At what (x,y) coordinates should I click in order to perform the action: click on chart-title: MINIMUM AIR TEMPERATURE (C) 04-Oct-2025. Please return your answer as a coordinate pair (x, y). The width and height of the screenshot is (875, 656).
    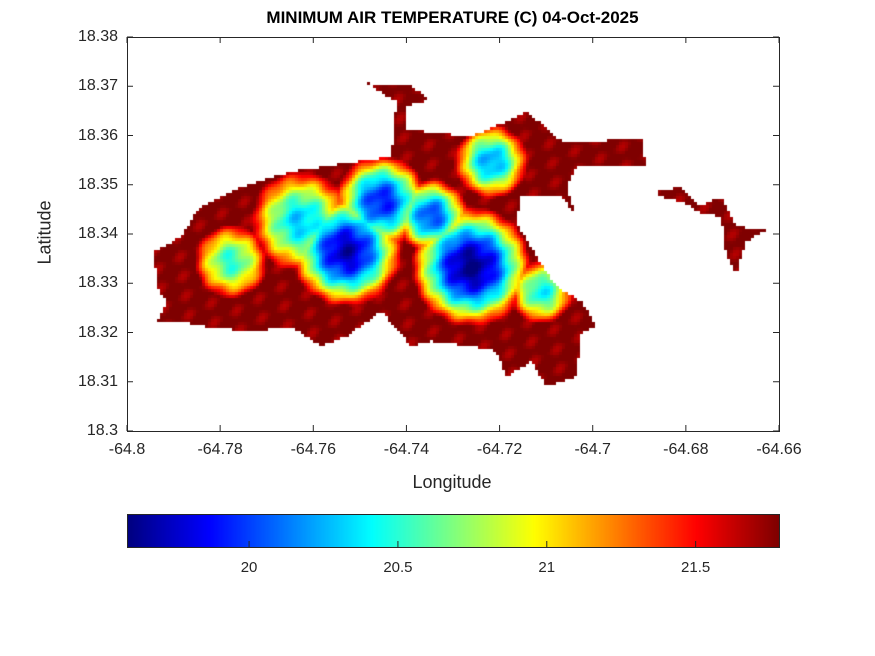
    Looking at the image, I should click on (452, 17).